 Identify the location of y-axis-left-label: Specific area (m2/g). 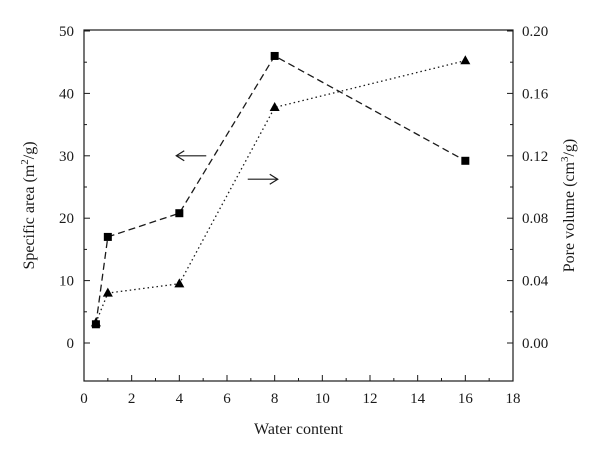
(28, 205).